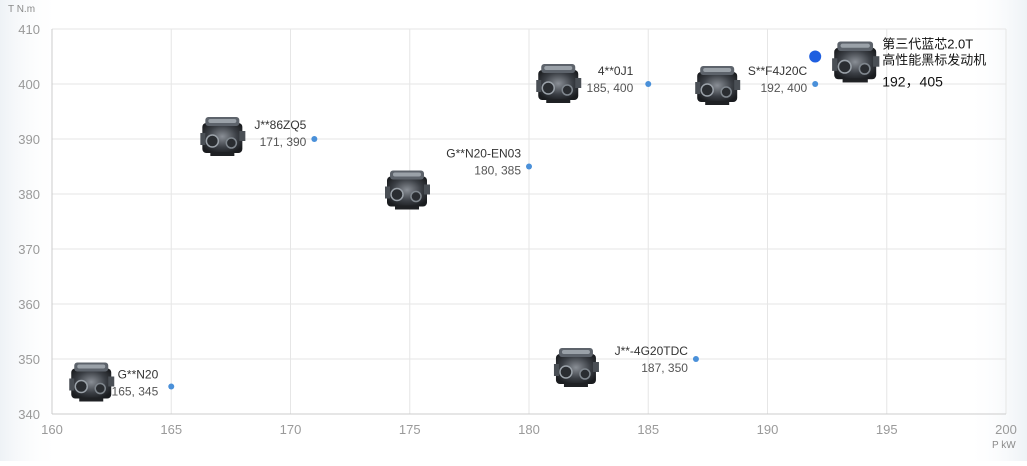 The image size is (1027, 466). What do you see at coordinates (887, 429) in the screenshot?
I see `x-tick-label: 195` at bounding box center [887, 429].